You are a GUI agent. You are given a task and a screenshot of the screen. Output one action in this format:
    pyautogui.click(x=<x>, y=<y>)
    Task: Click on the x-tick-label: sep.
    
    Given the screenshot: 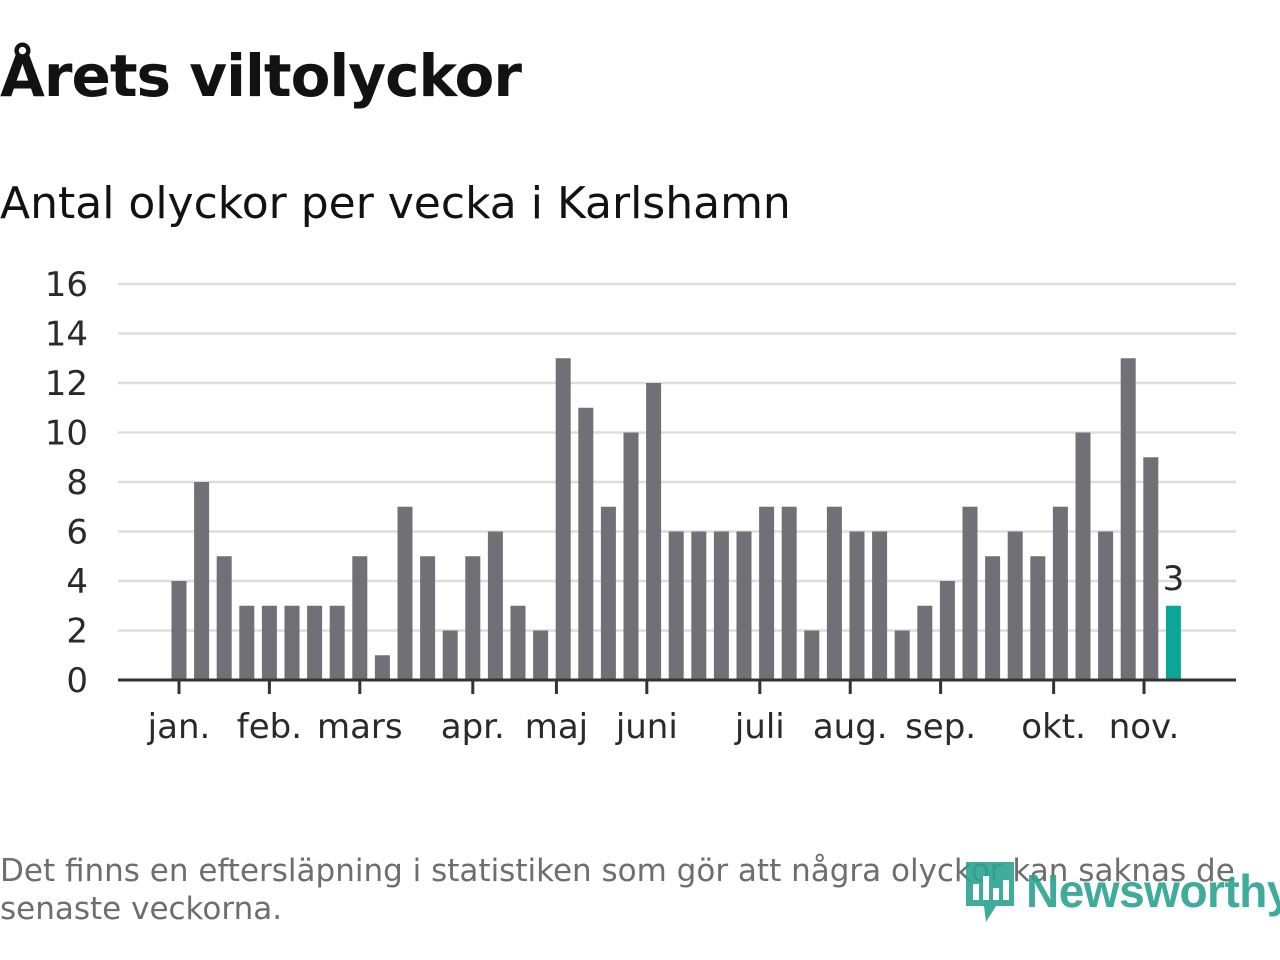 What is the action you would take?
    pyautogui.click(x=940, y=727)
    